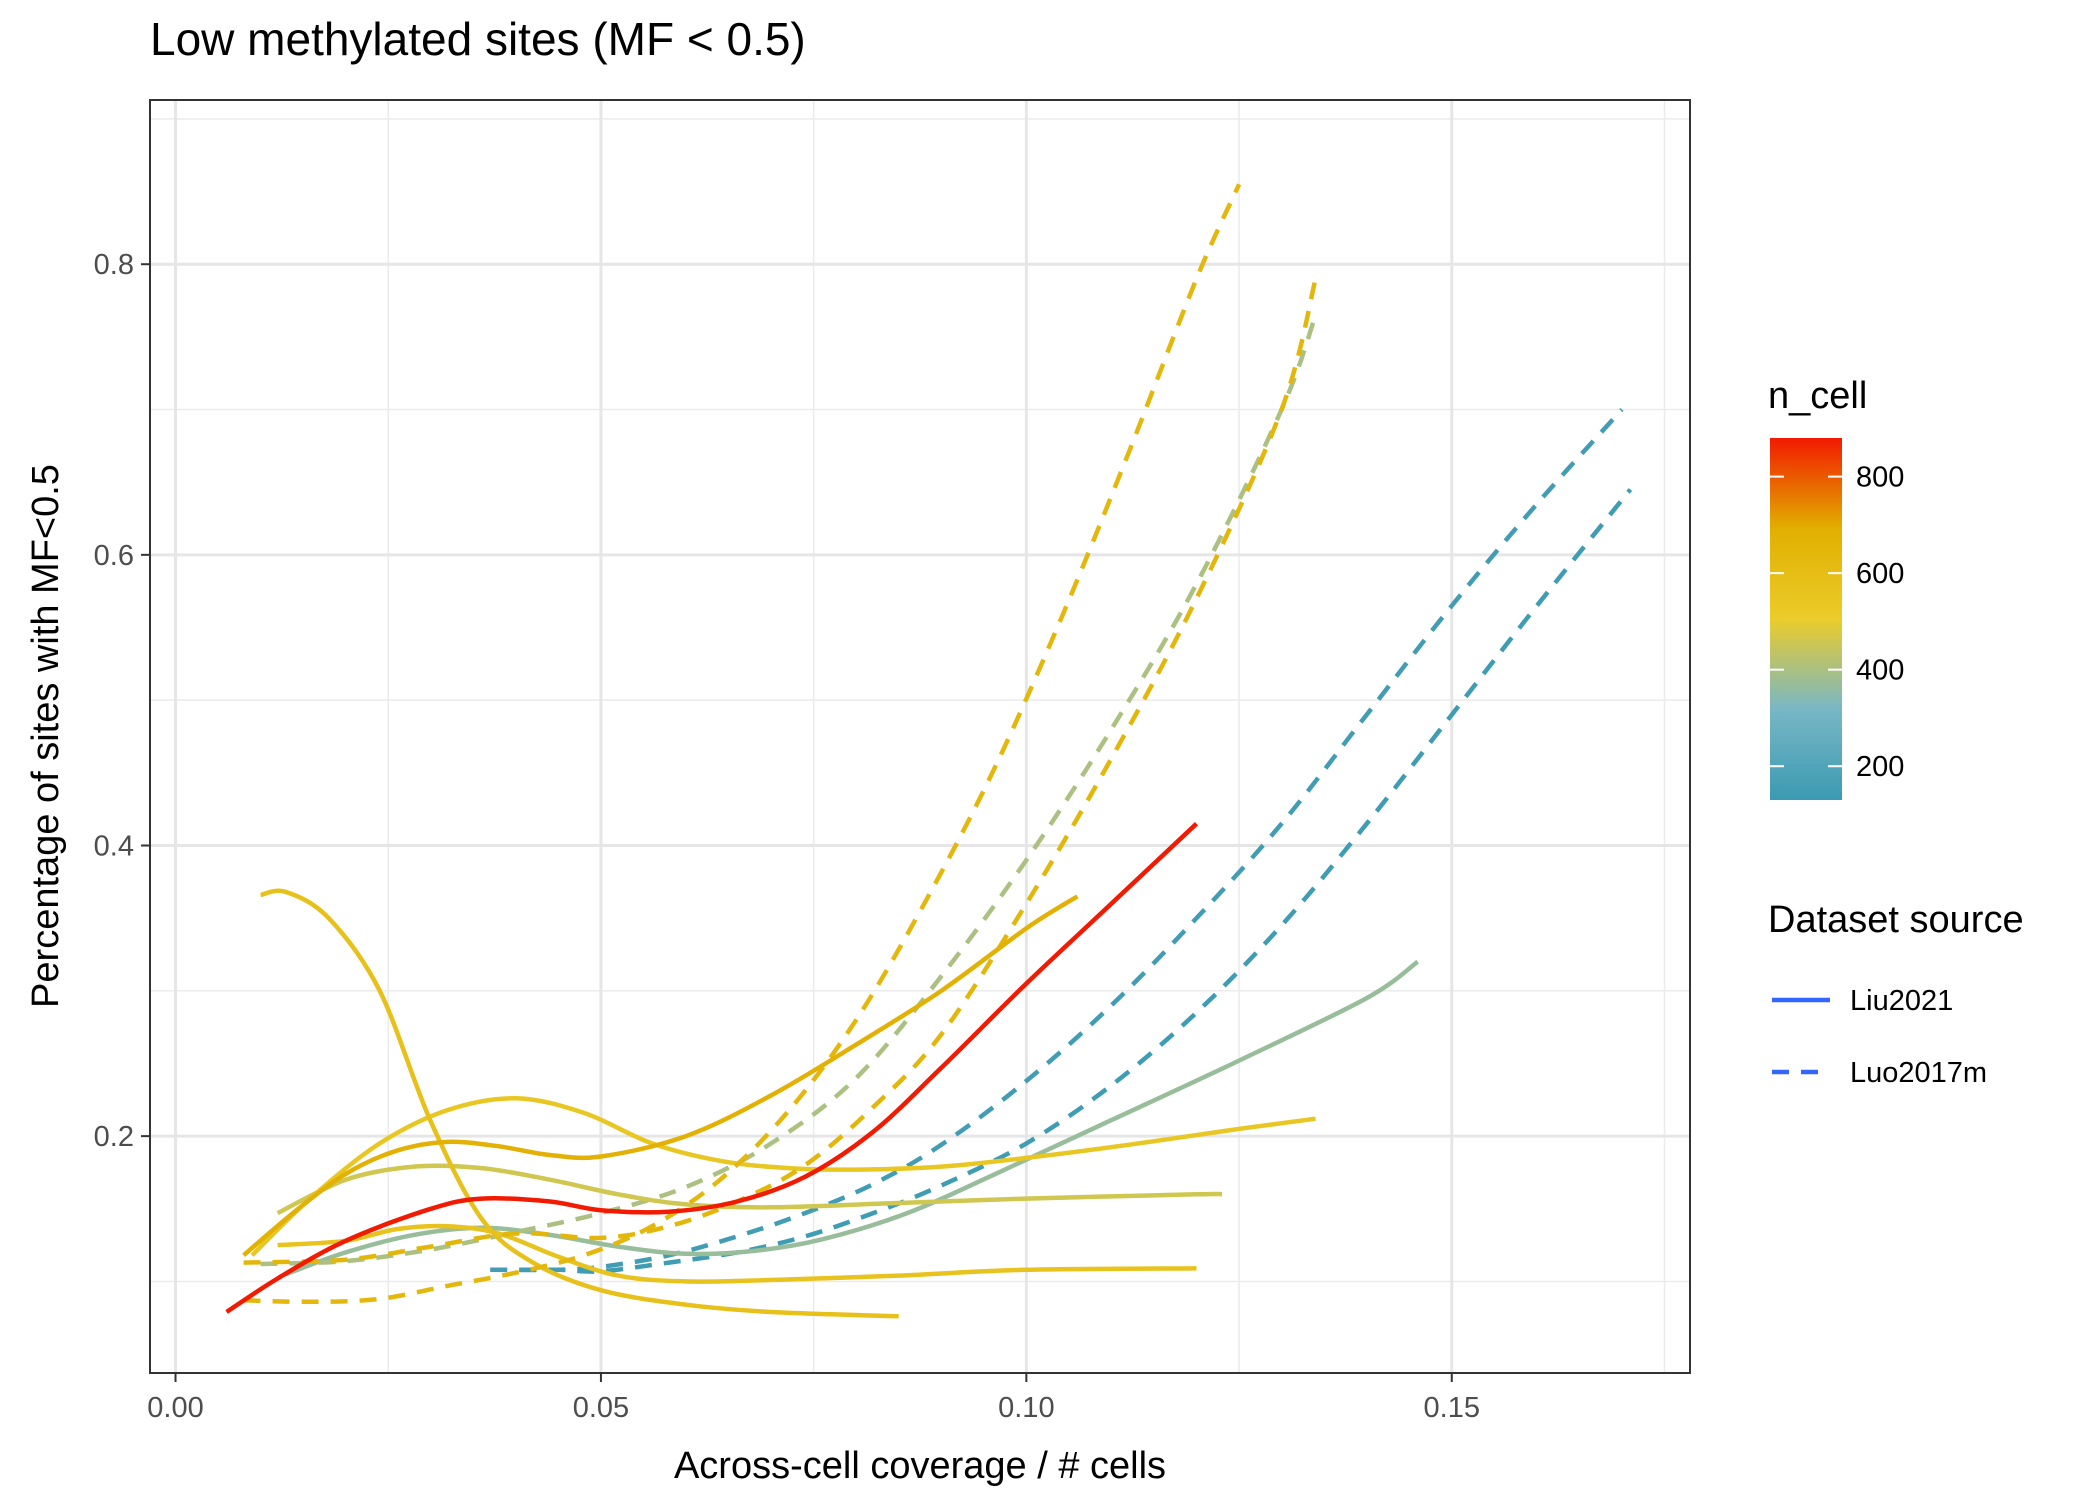  What do you see at coordinates (601, 1408) in the screenshot?
I see `x-tick-label: 0.05` at bounding box center [601, 1408].